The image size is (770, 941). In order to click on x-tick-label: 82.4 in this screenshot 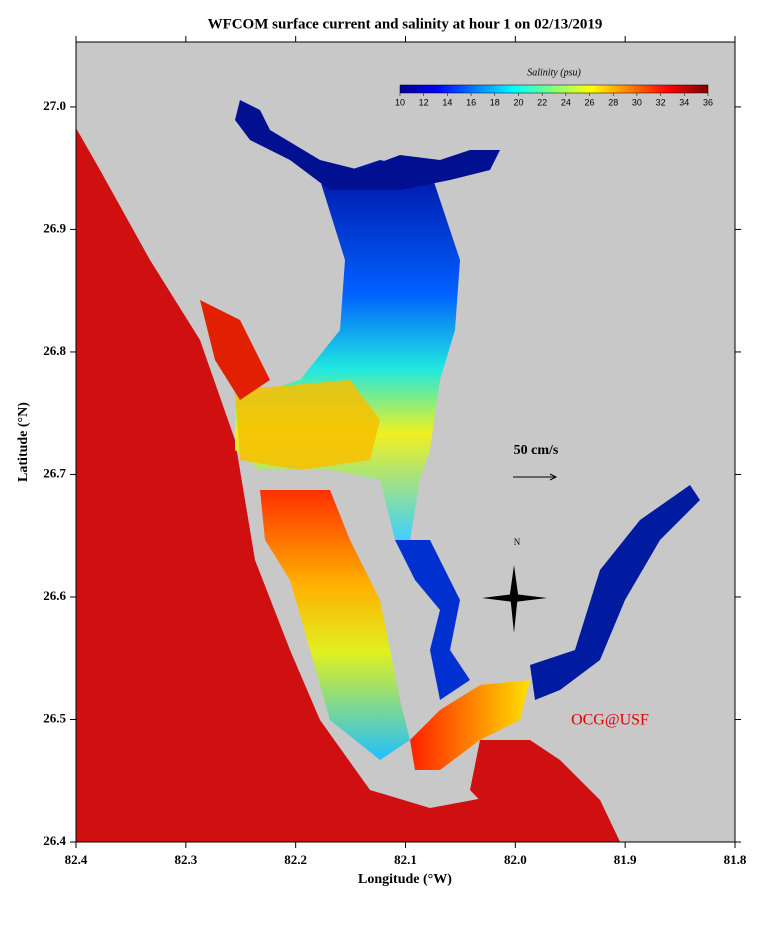, I will do `click(76, 859)`.